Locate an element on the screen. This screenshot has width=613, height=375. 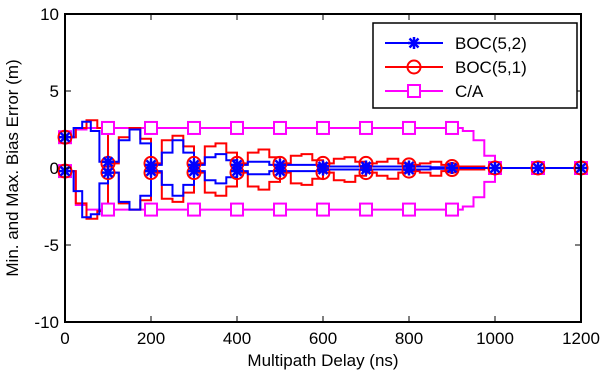
y-tick-label: -10 is located at coordinates (46, 322).